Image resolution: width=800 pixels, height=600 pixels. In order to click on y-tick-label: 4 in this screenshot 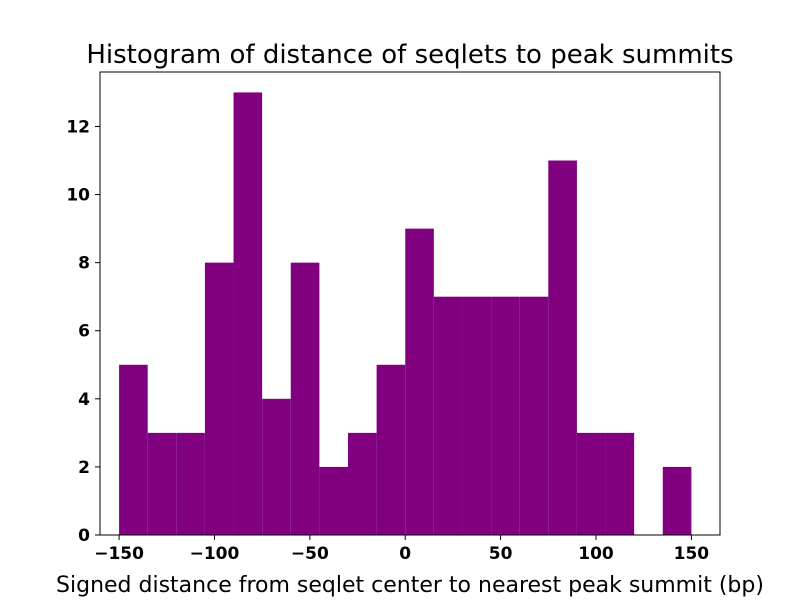, I will do `click(84, 400)`.